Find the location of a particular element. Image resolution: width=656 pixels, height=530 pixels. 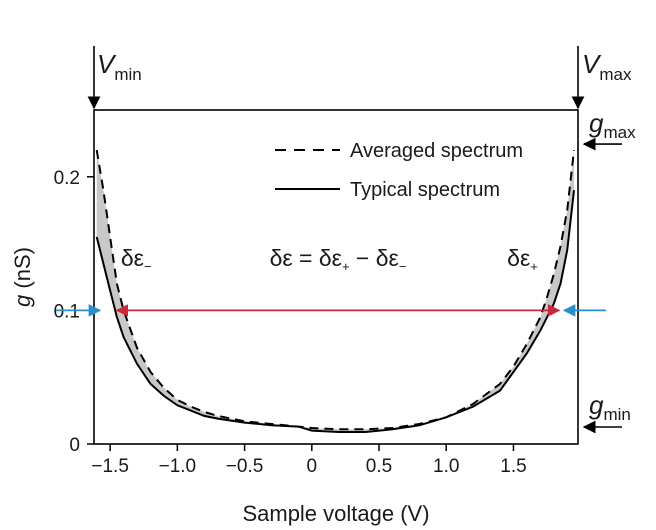

delta-plus-label: δε+ is located at coordinates (522, 259).